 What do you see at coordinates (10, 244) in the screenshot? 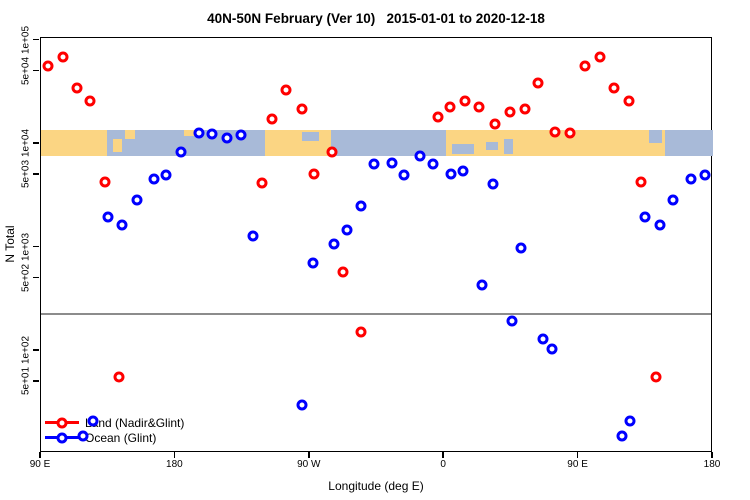
I see `y-axis-title: N Total` at bounding box center [10, 244].